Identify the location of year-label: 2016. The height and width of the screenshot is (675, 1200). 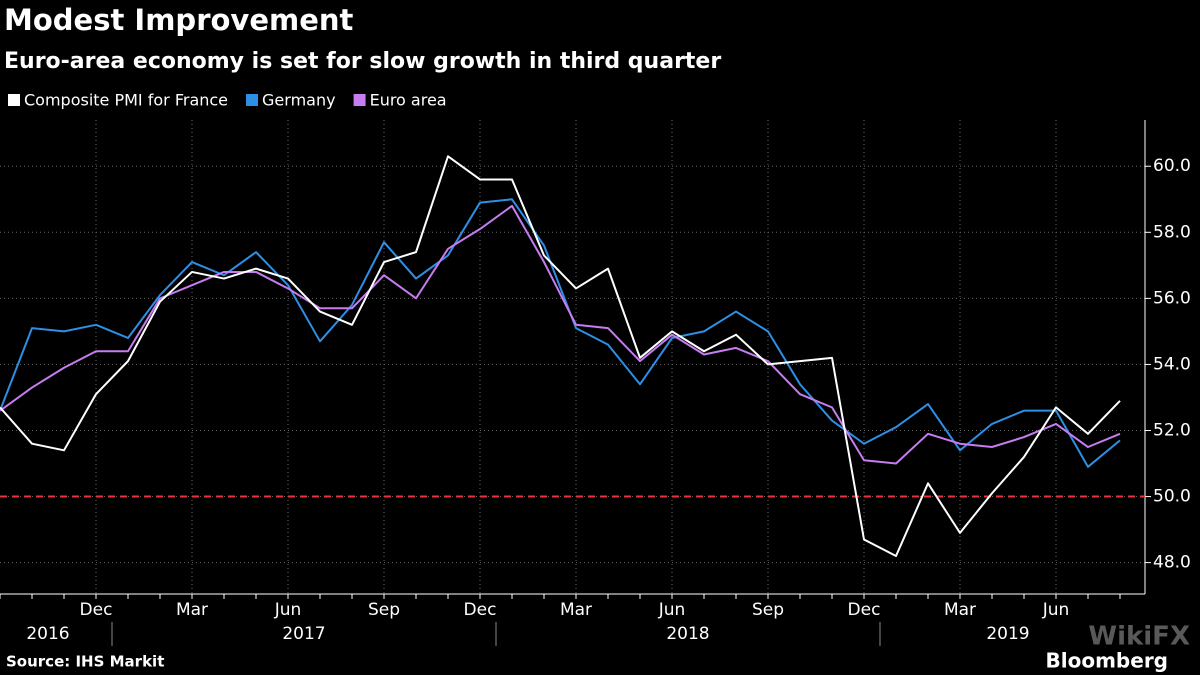
(47, 634).